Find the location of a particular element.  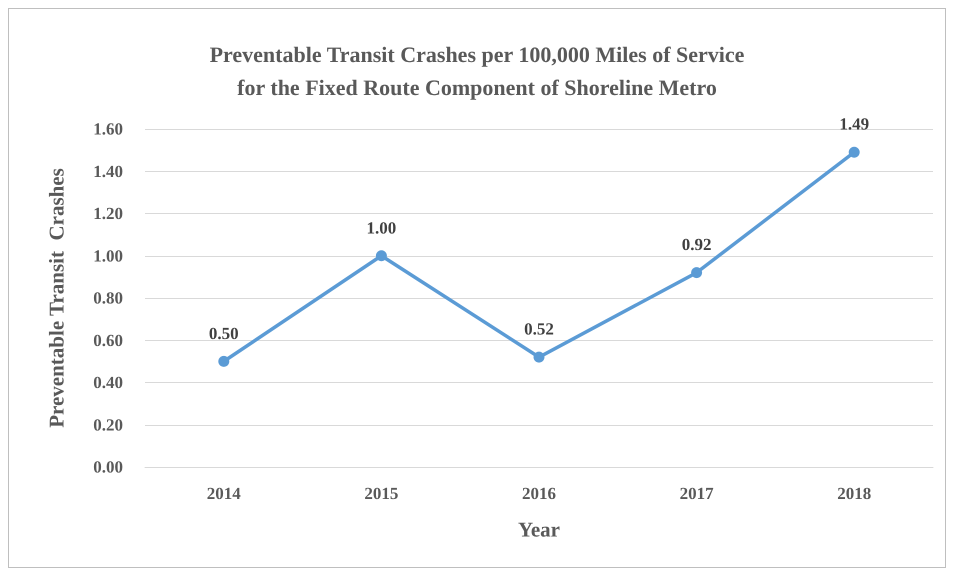

x-tick-label: 2016 is located at coordinates (539, 493).